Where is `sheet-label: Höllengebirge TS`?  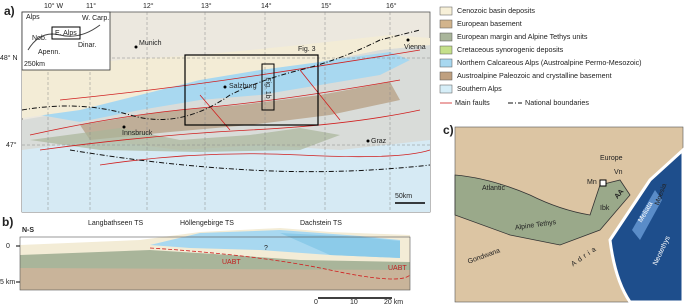 sheet-label: Höllengebirge TS is located at coordinates (207, 223).